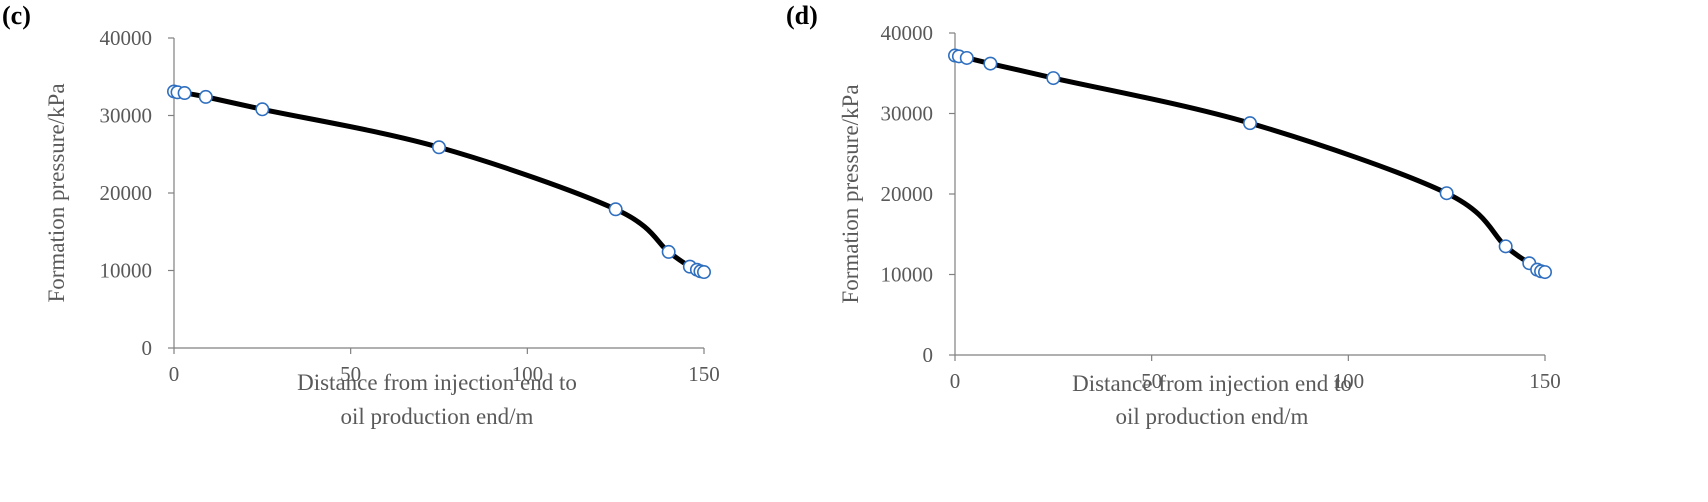 Image resolution: width=1708 pixels, height=502 pixels. I want to click on panel-label: (c), so click(16, 15).